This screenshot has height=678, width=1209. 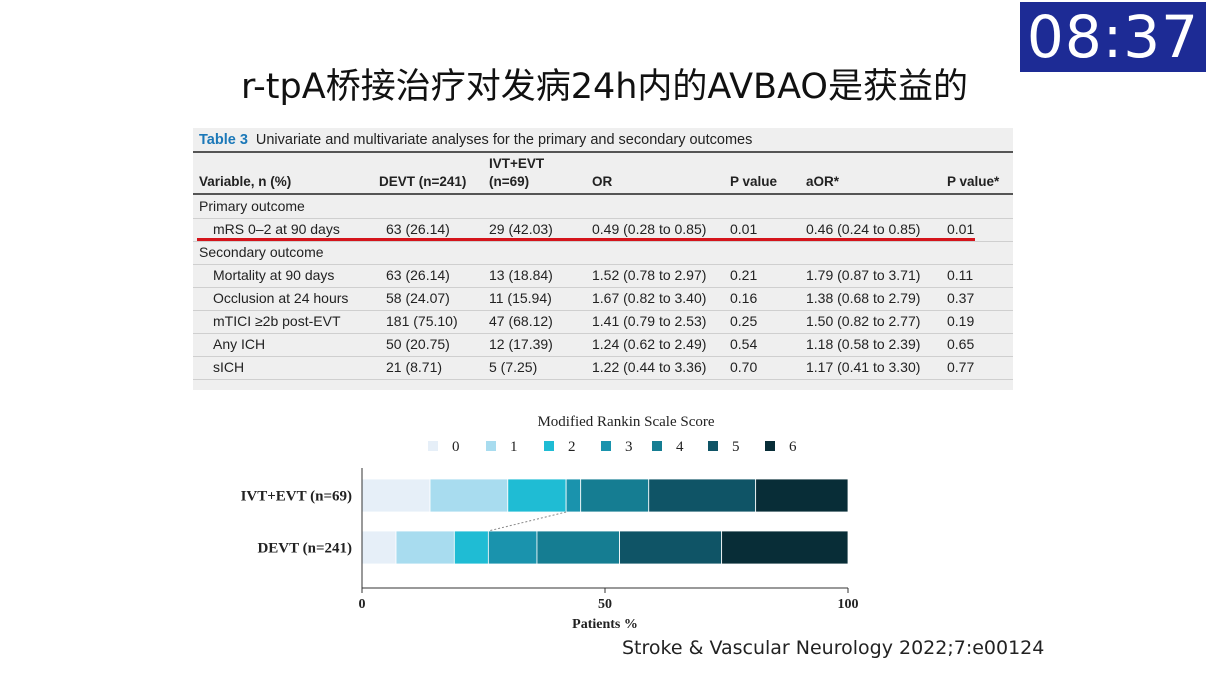 What do you see at coordinates (793, 447) in the screenshot?
I see `legend-label: 6` at bounding box center [793, 447].